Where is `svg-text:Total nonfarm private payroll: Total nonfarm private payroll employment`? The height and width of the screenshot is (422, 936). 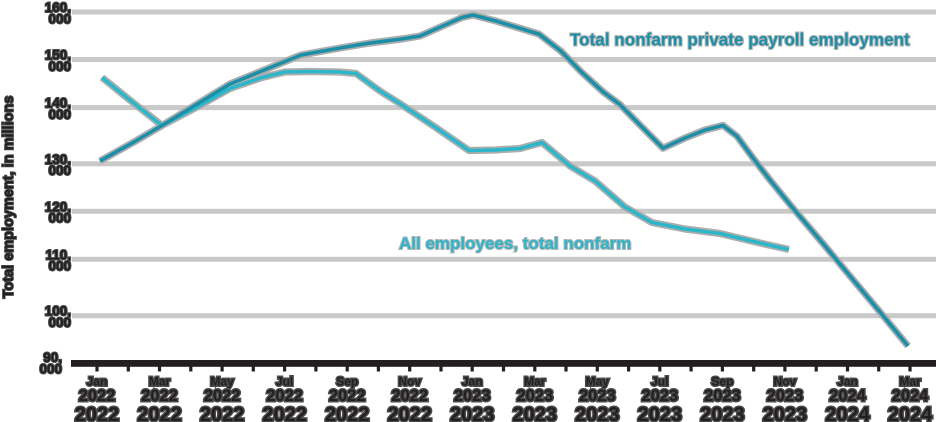
svg-text:Total nonfarm private payroll: Total nonfarm private payroll employment is located at coordinates (740, 40).